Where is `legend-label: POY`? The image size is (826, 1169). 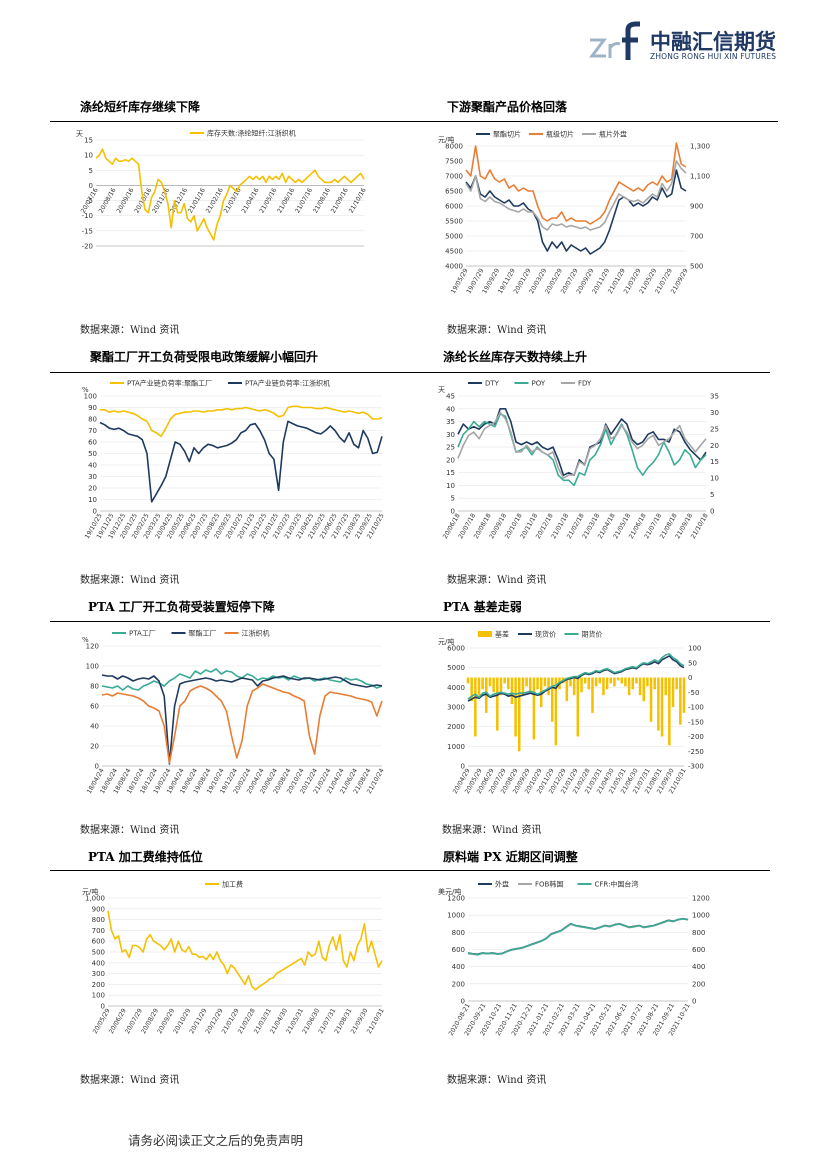
legend-label: POY is located at coordinates (539, 384).